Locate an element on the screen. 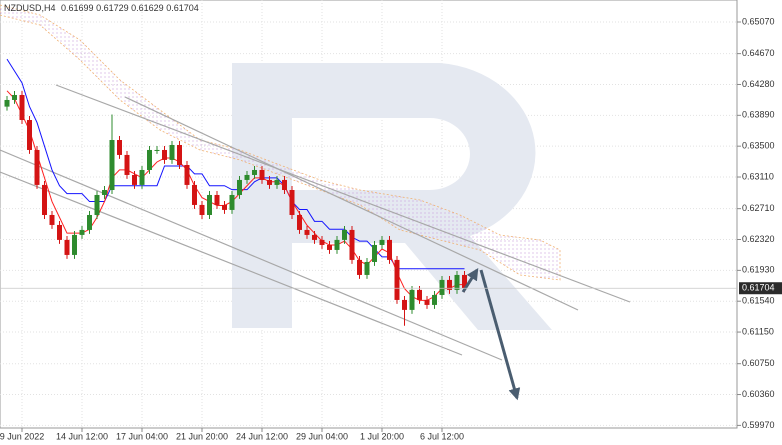 This screenshot has height=445, width=782. header-high: 0.61729 is located at coordinates (112, 8).